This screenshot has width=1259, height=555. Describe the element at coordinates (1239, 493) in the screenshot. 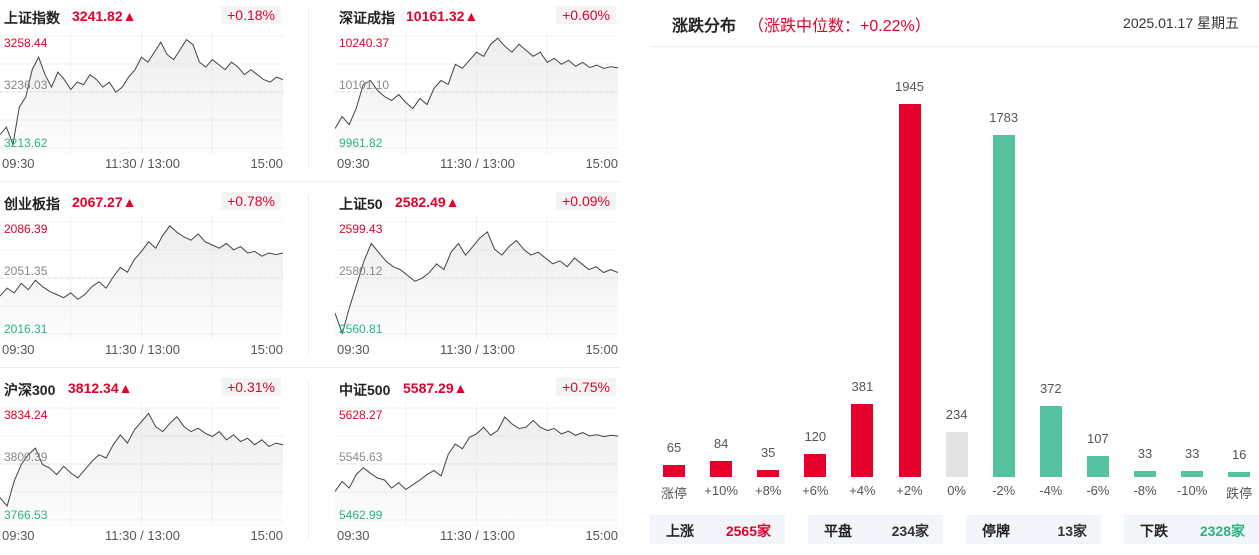

I see `bar-category-label: 跌停` at that location.